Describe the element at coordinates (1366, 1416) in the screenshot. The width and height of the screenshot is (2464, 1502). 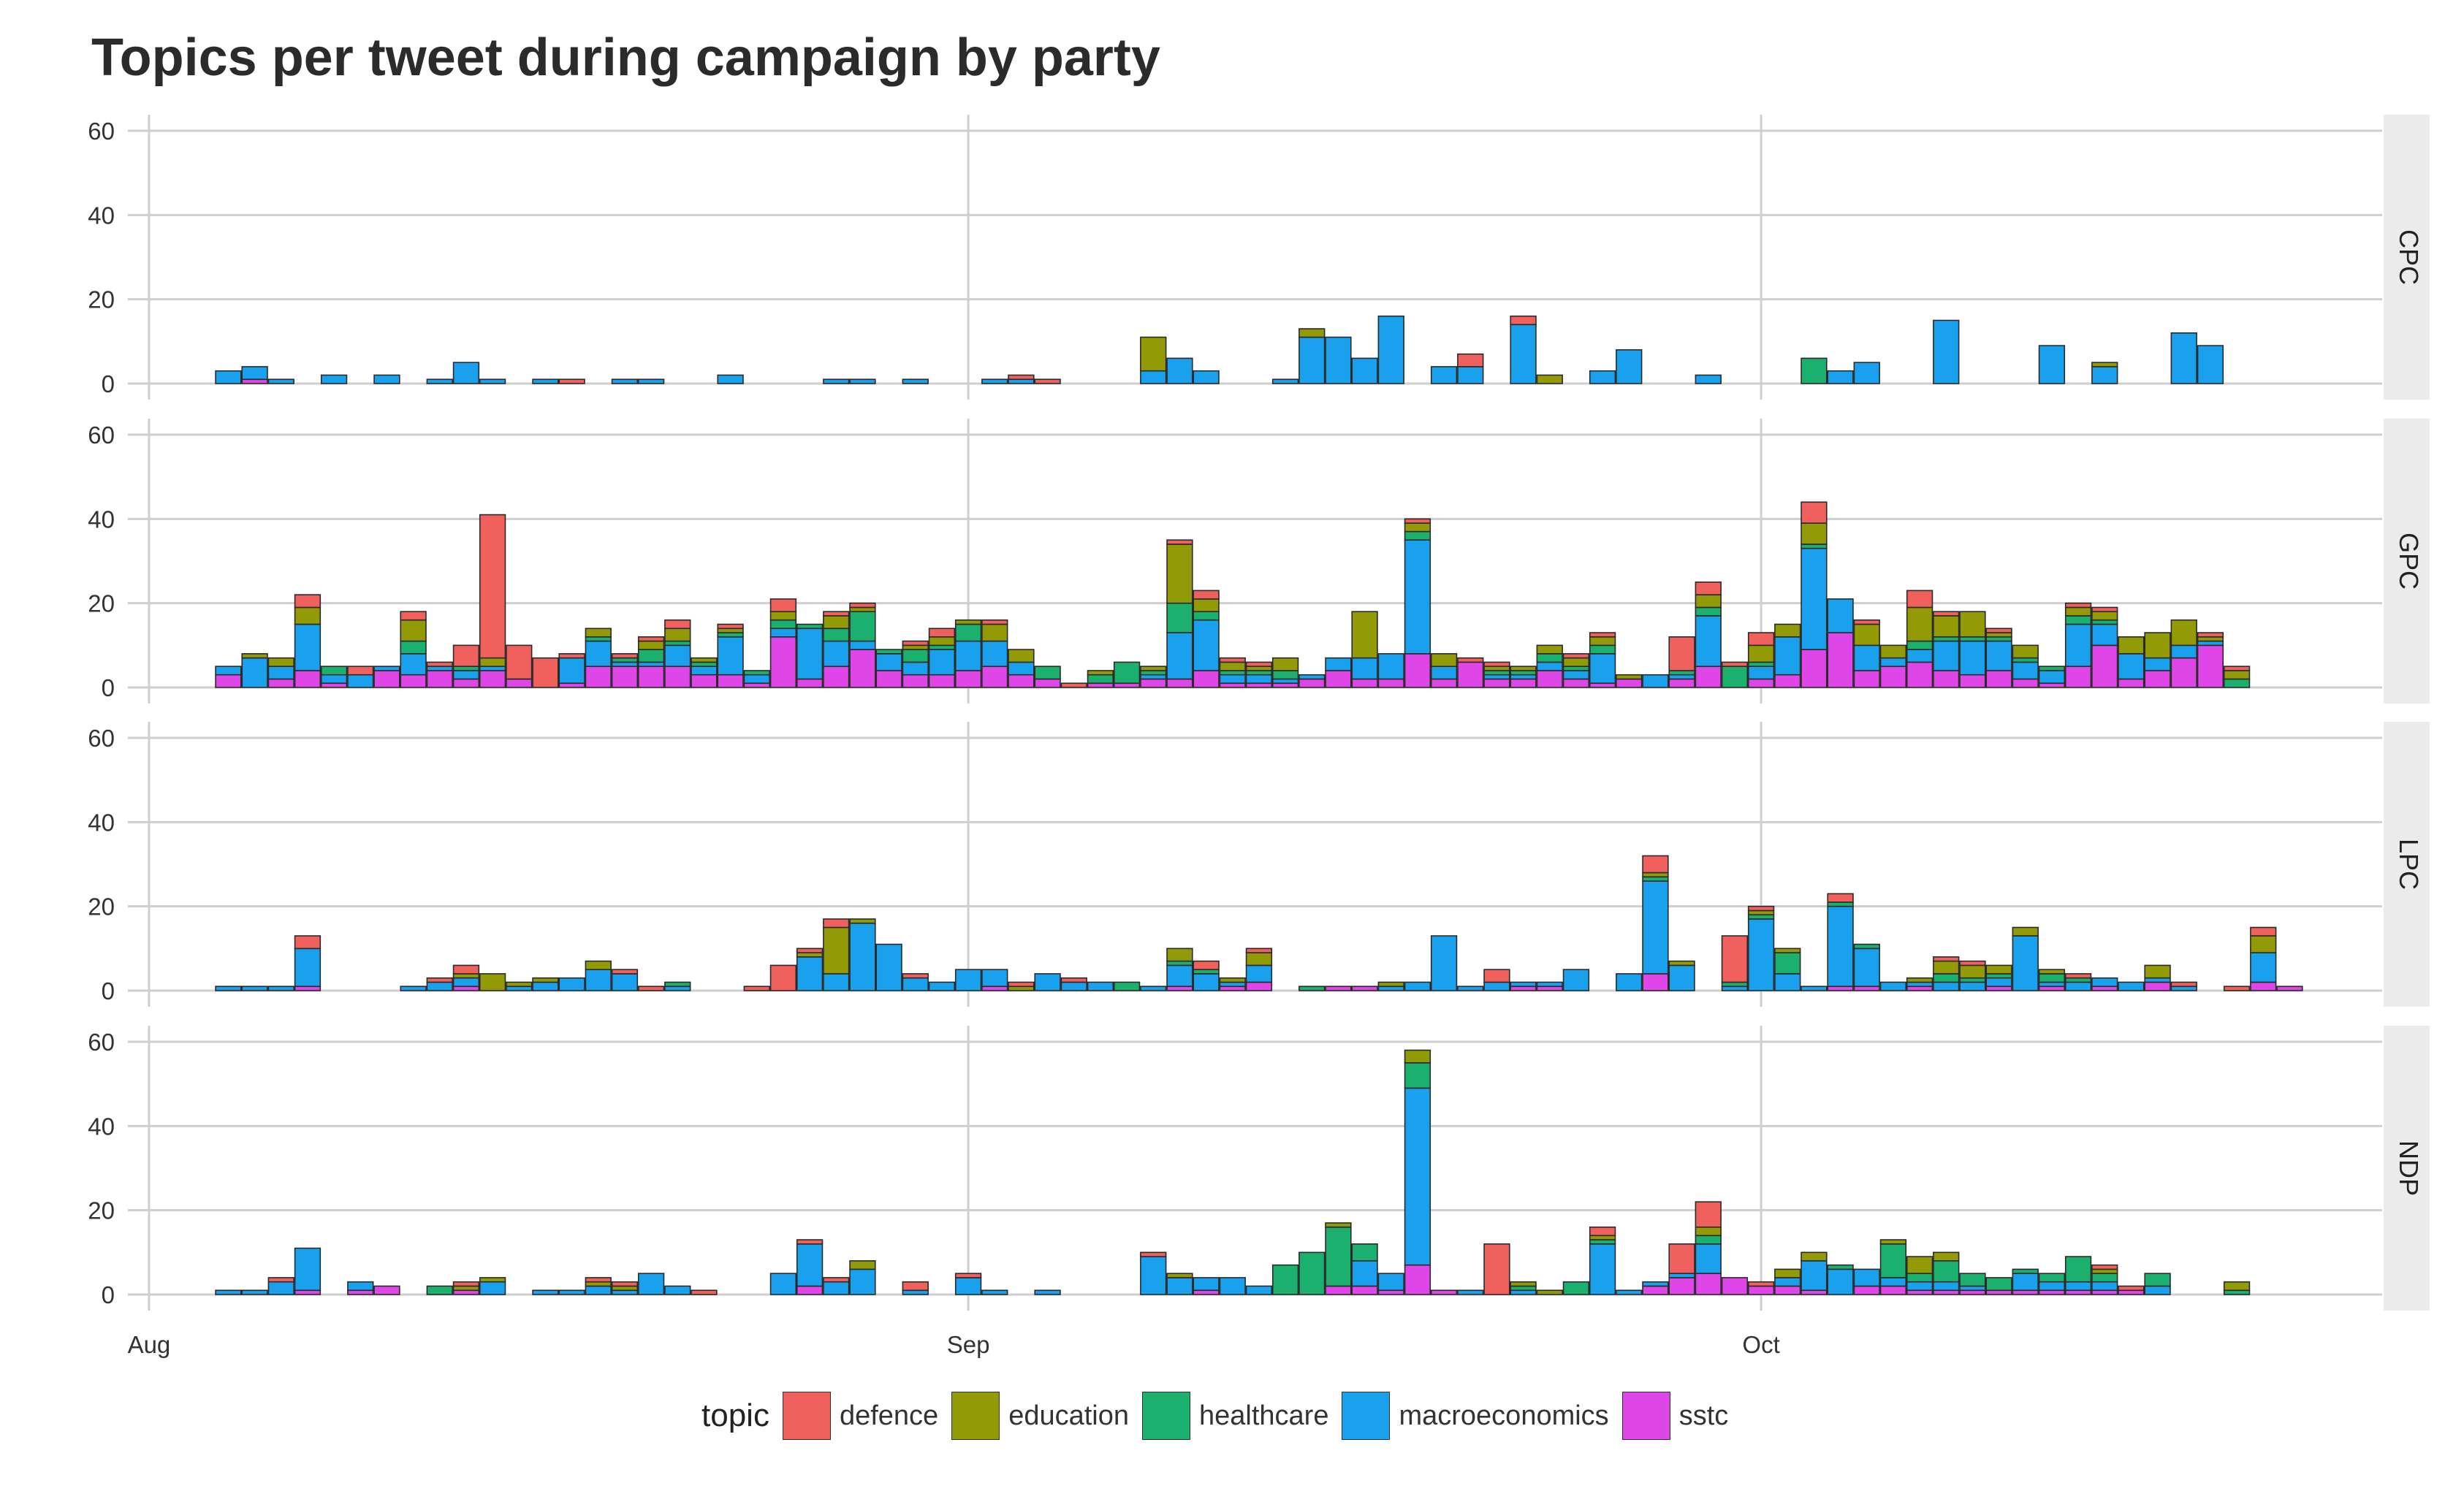
I see `legend-swatch` at that location.